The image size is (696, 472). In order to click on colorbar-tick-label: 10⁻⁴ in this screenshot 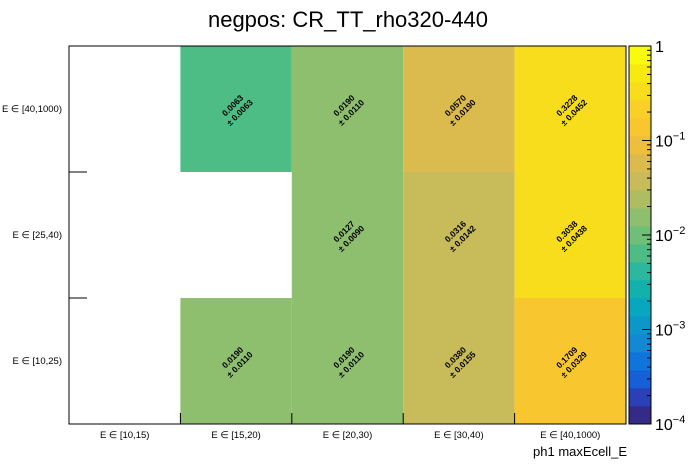, I will do `click(670, 424)`.